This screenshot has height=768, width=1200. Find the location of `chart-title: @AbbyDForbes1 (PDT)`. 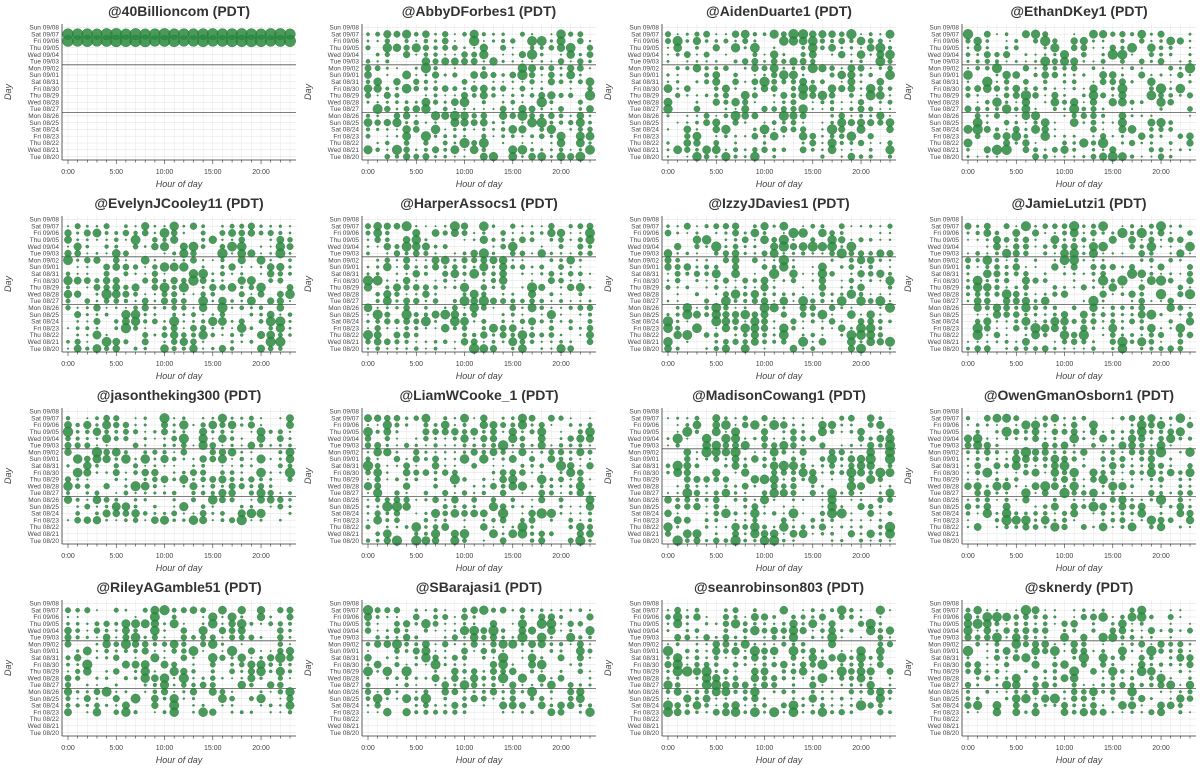

chart-title: @AbbyDForbes1 (PDT) is located at coordinates (479, 11).